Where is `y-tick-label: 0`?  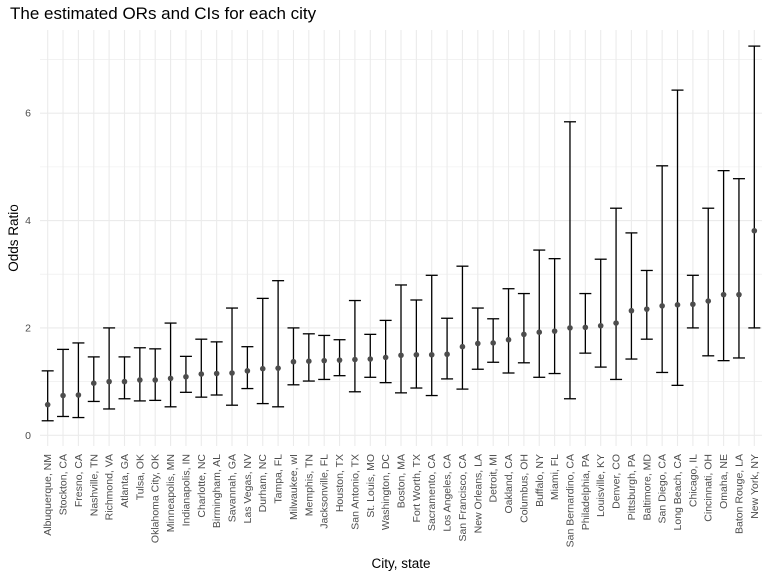
y-tick-label: 0 is located at coordinates (28, 436).